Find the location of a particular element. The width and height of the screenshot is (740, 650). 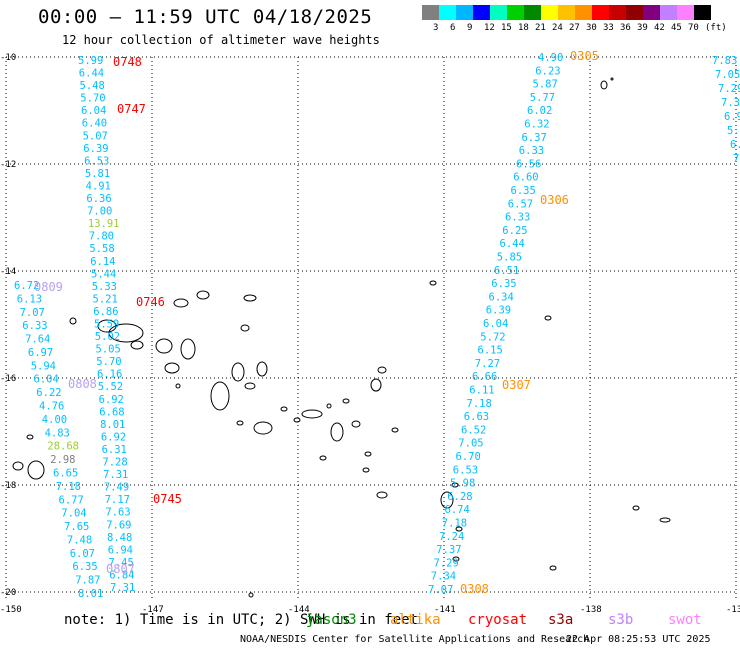

wave-height-value: 6.7 is located at coordinates (735, 145).